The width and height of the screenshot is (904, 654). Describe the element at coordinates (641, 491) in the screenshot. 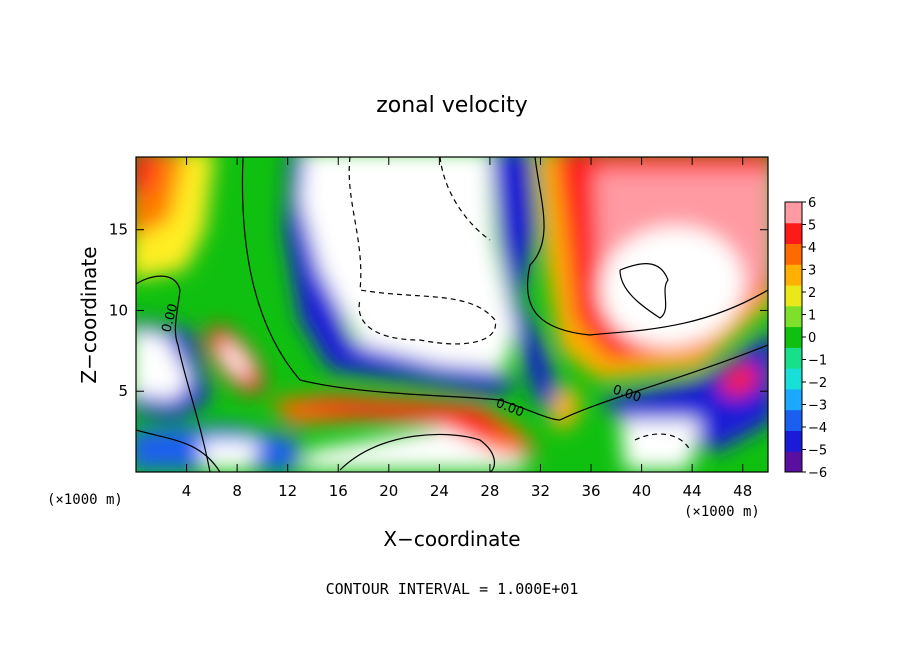

I see `x-tick-label: 40` at that location.